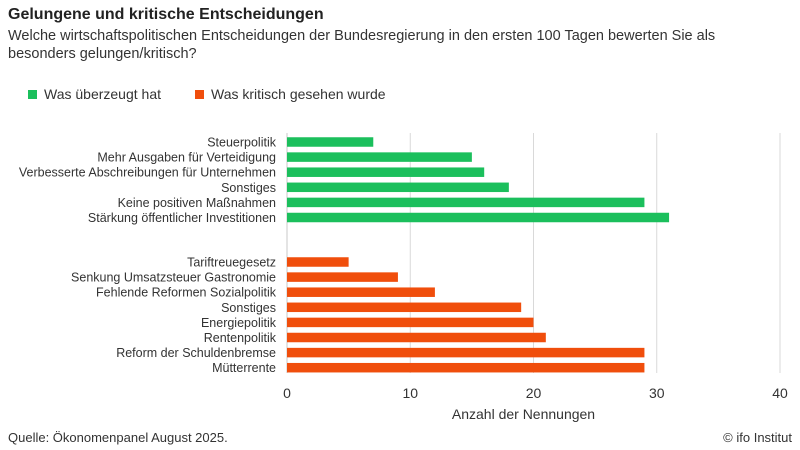  What do you see at coordinates (196, 353) in the screenshot?
I see `category-label: Reform der Schuldenbremse` at bounding box center [196, 353].